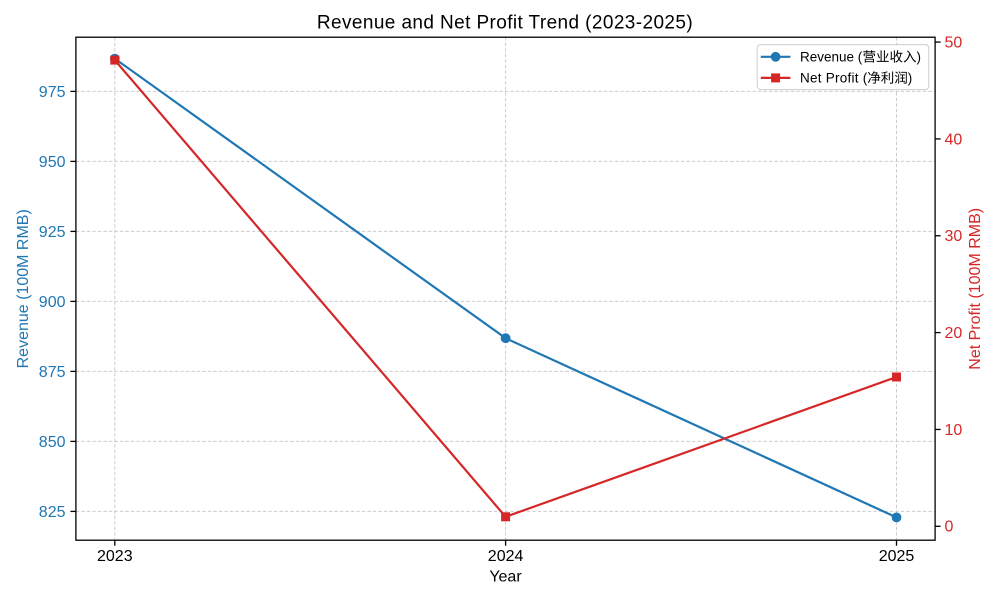  Describe the element at coordinates (506, 556) in the screenshot. I see `svg-text: 2024` at that location.